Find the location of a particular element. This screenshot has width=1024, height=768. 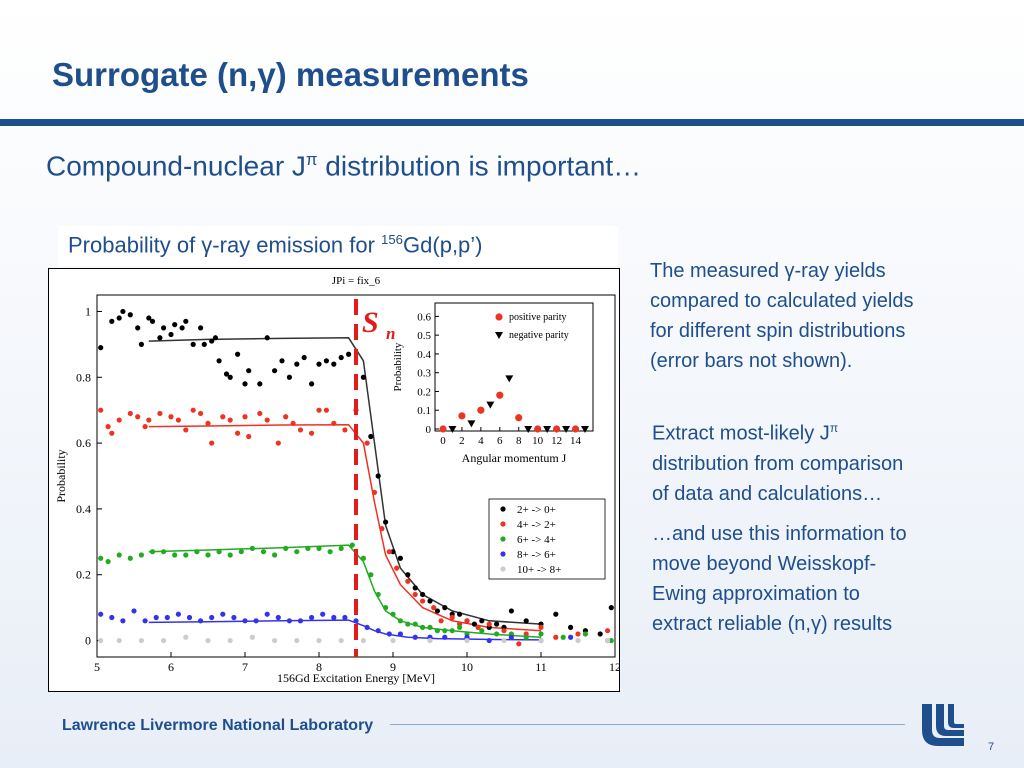

legend-marker is located at coordinates (503, 509).